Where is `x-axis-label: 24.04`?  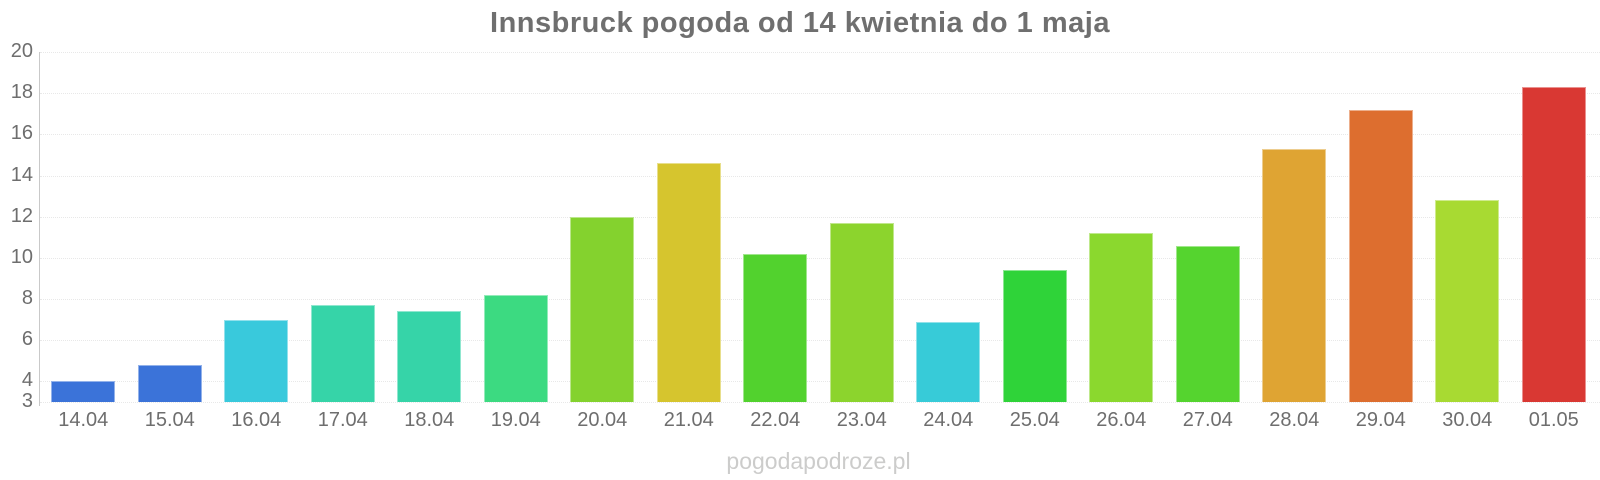
x-axis-label: 24.04 is located at coordinates (948, 420).